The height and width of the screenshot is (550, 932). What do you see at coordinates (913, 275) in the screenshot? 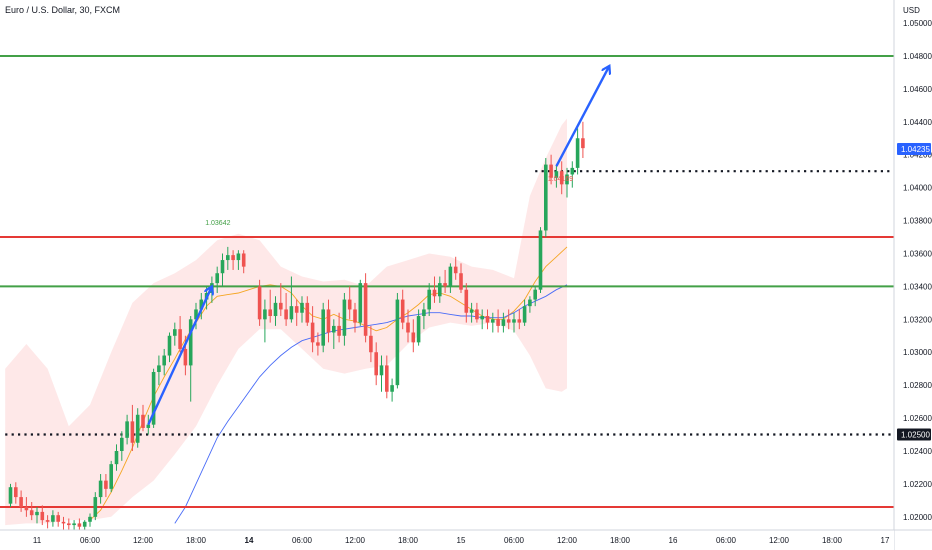
I see `price-axis` at bounding box center [913, 275].